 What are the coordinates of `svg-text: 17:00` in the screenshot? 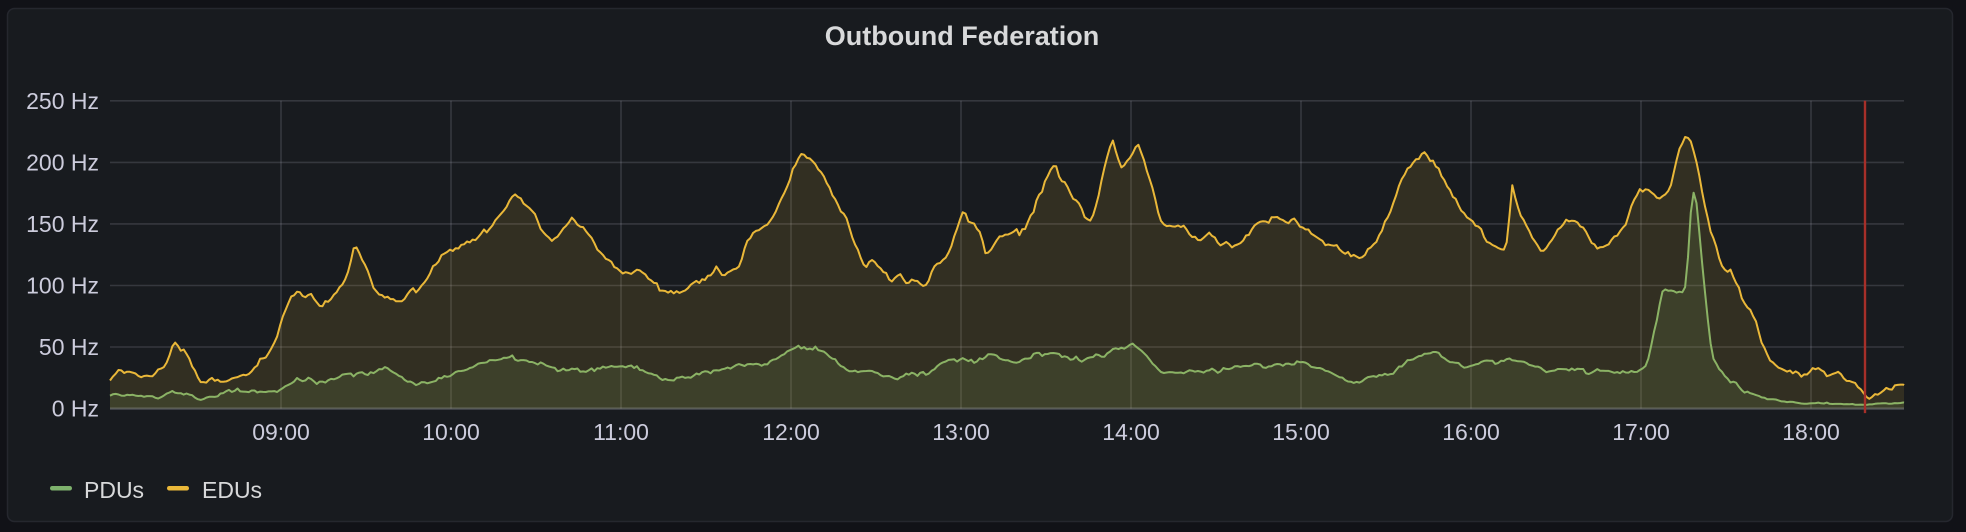 It's located at (1641, 432).